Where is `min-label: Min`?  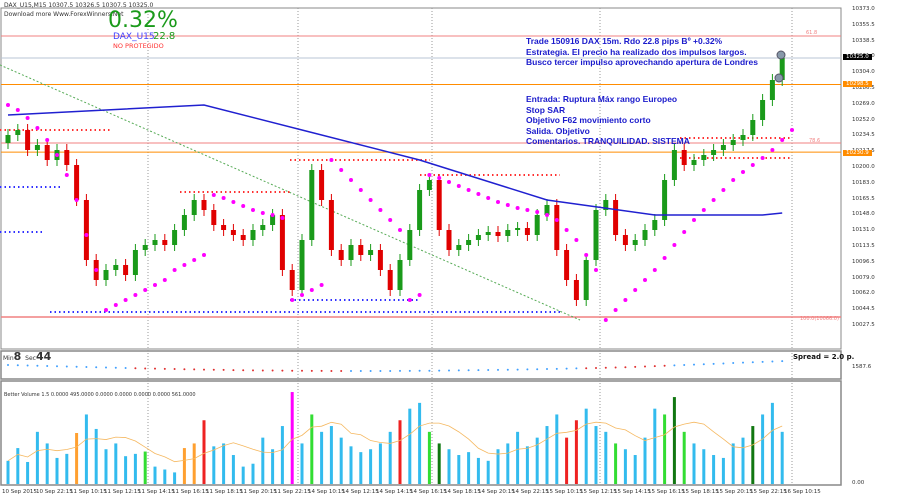
min-label: Min is located at coordinates (8, 358).